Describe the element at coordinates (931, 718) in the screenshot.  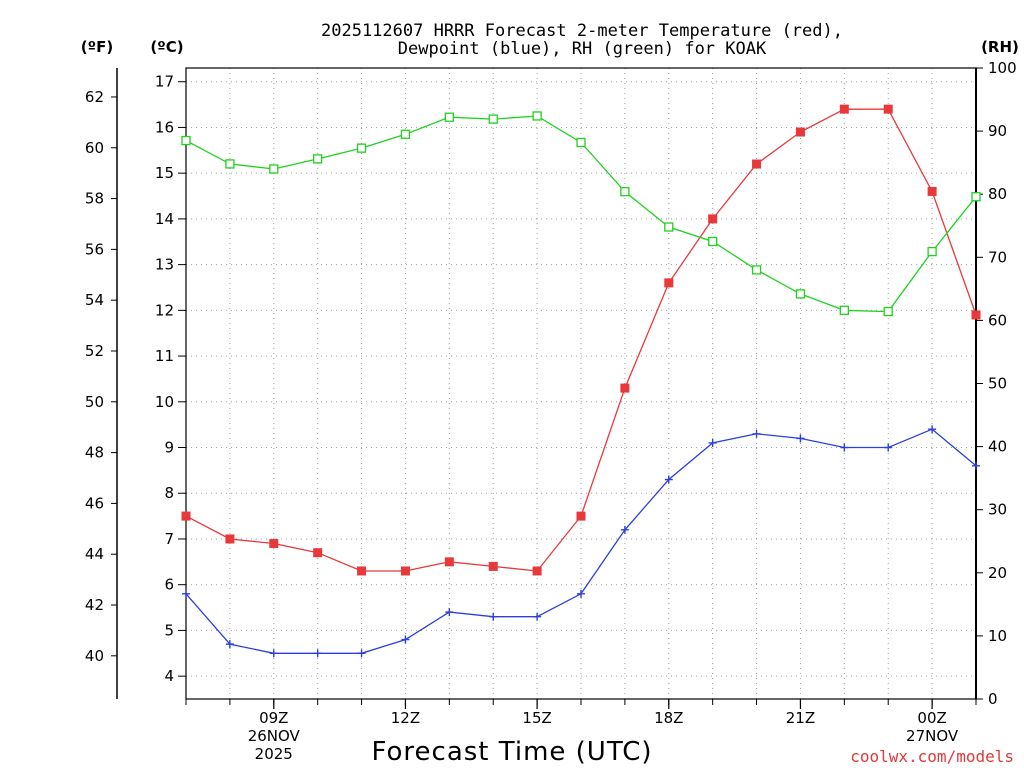
I see `time-tick-label: 00Z` at that location.